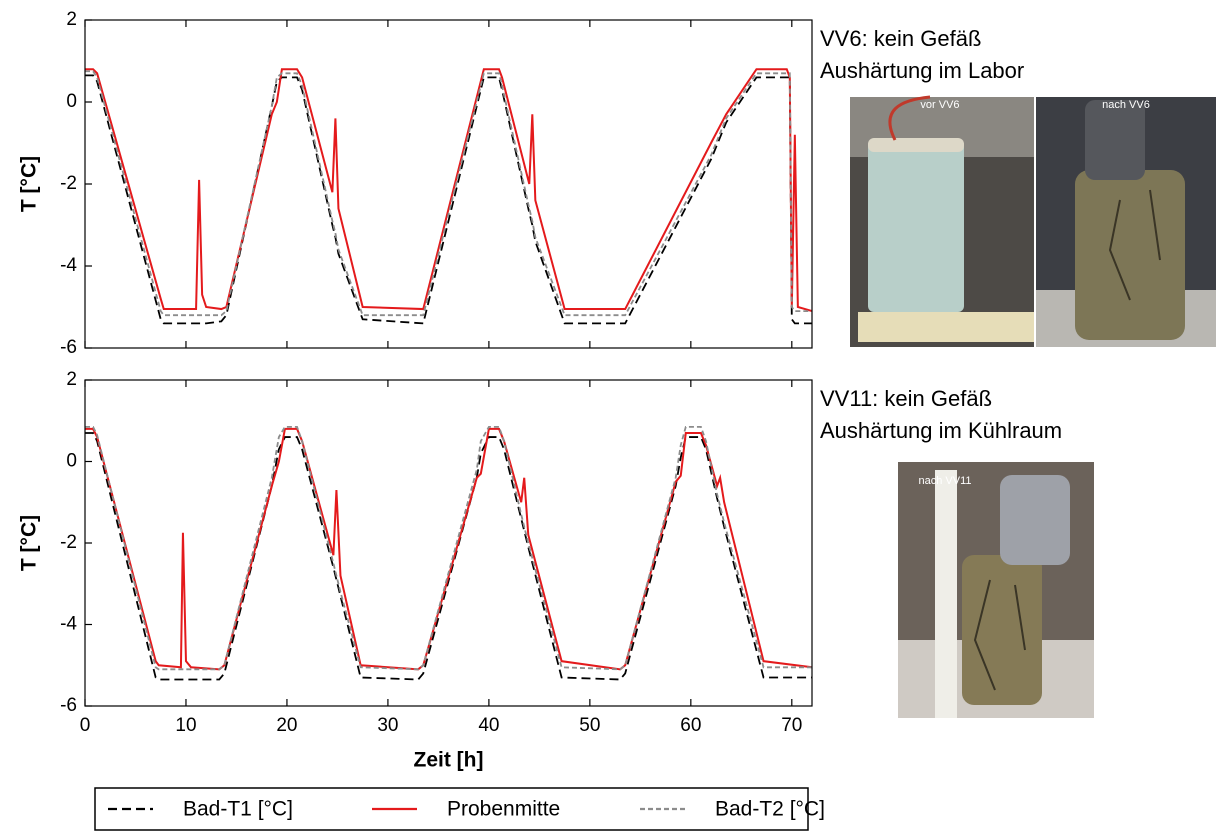 Image resolution: width=1218 pixels, height=832 pixels. I want to click on x-tick-label: 10, so click(185, 725).